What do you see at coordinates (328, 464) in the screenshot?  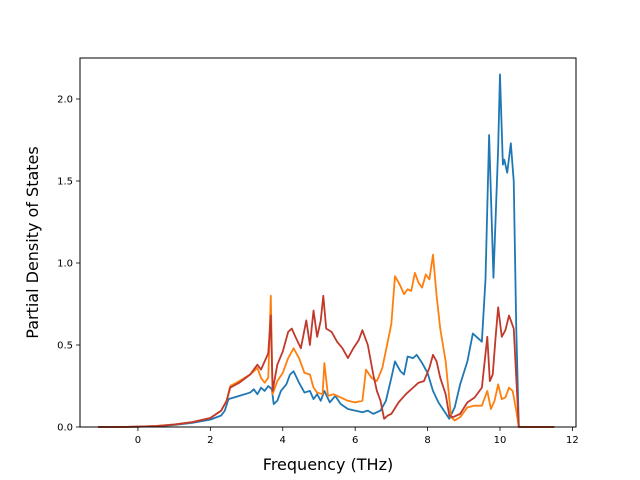 I see `x-axis-label: Frequency (THz)` at bounding box center [328, 464].